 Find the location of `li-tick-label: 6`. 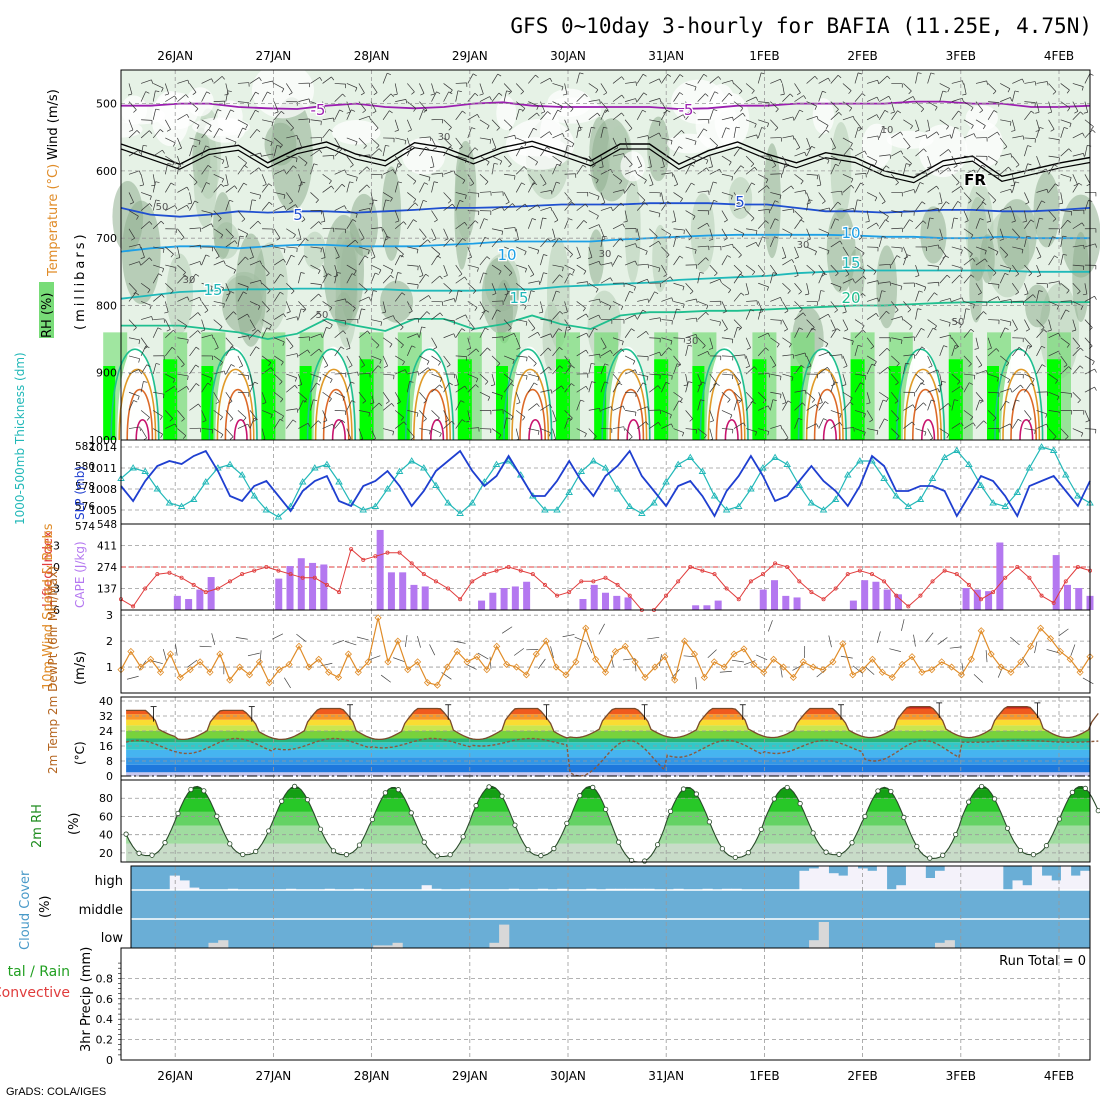

li-tick-label: 6 is located at coordinates (56, 610).